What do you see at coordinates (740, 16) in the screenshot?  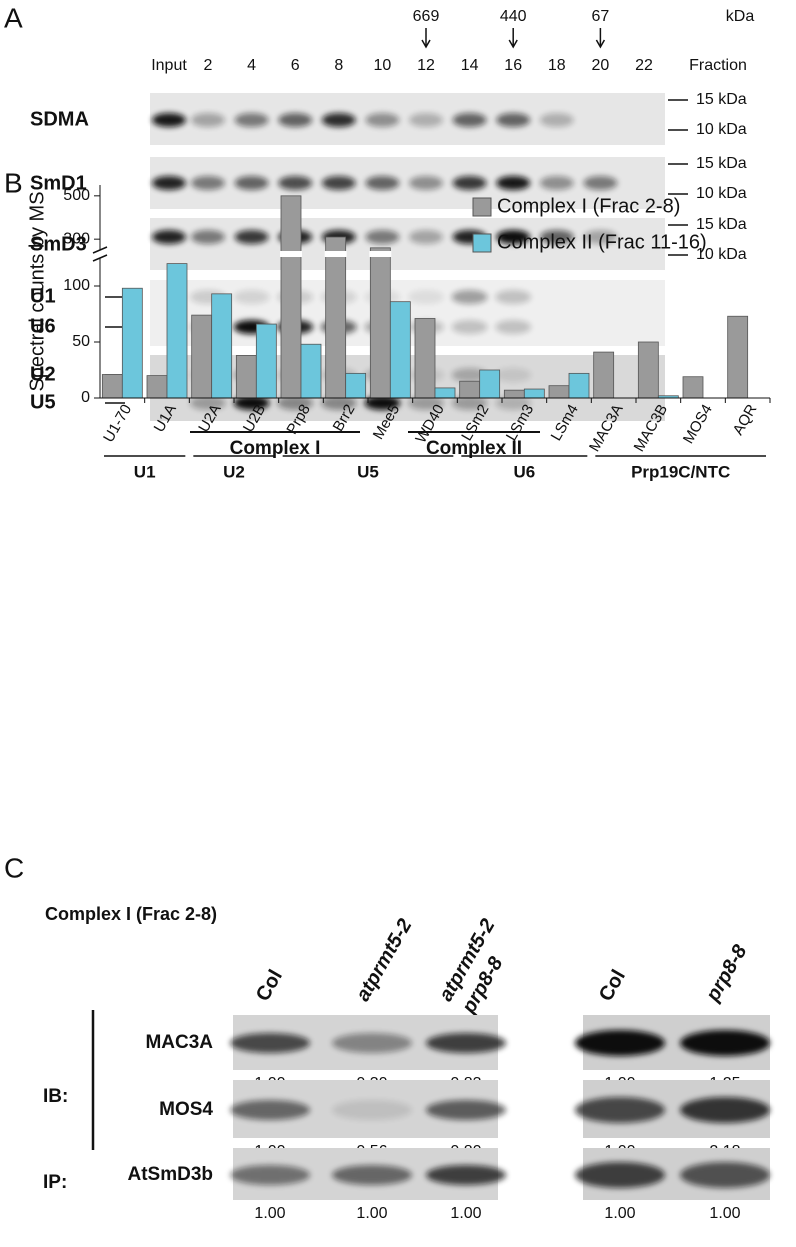 I see `unit: kDa` at bounding box center [740, 16].